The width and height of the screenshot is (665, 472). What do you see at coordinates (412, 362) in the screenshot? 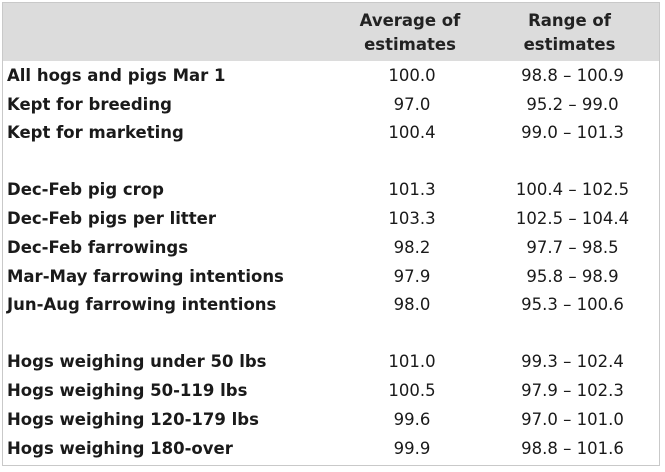
I see `row-average: 101.0` at bounding box center [412, 362].